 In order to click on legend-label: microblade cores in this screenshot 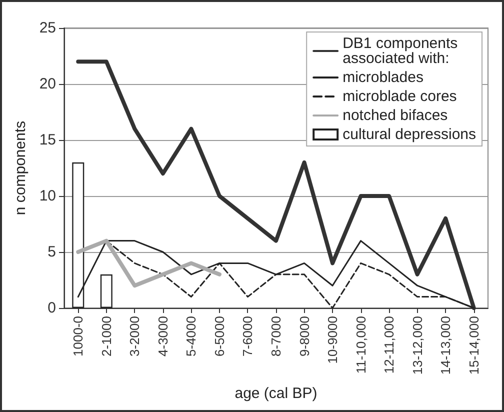, I will do `click(399, 96)`.